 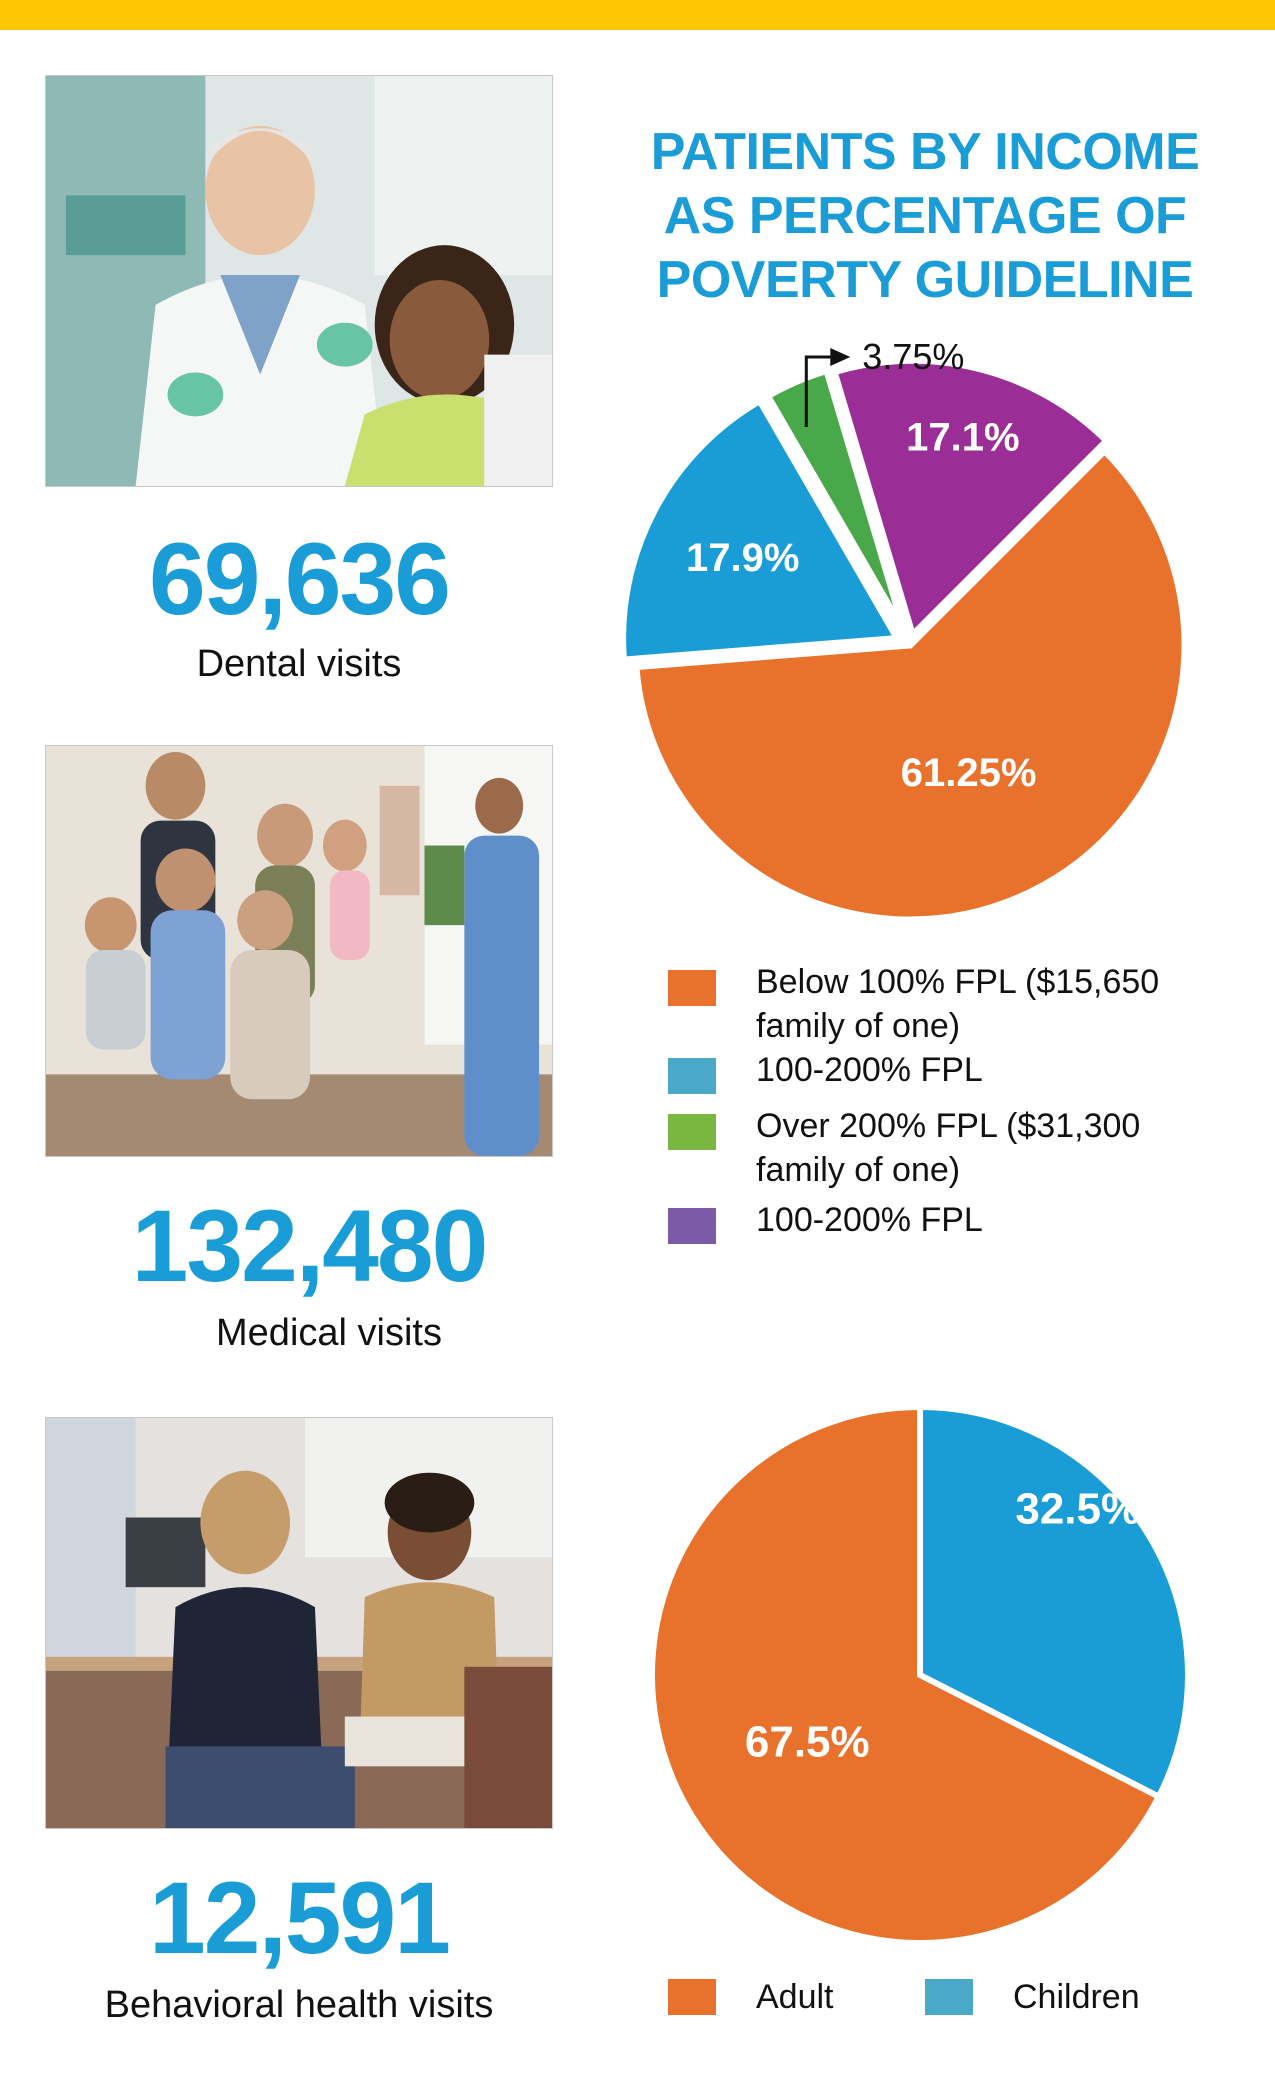 What do you see at coordinates (840, 356) in the screenshot?
I see `callout-arrow` at bounding box center [840, 356].